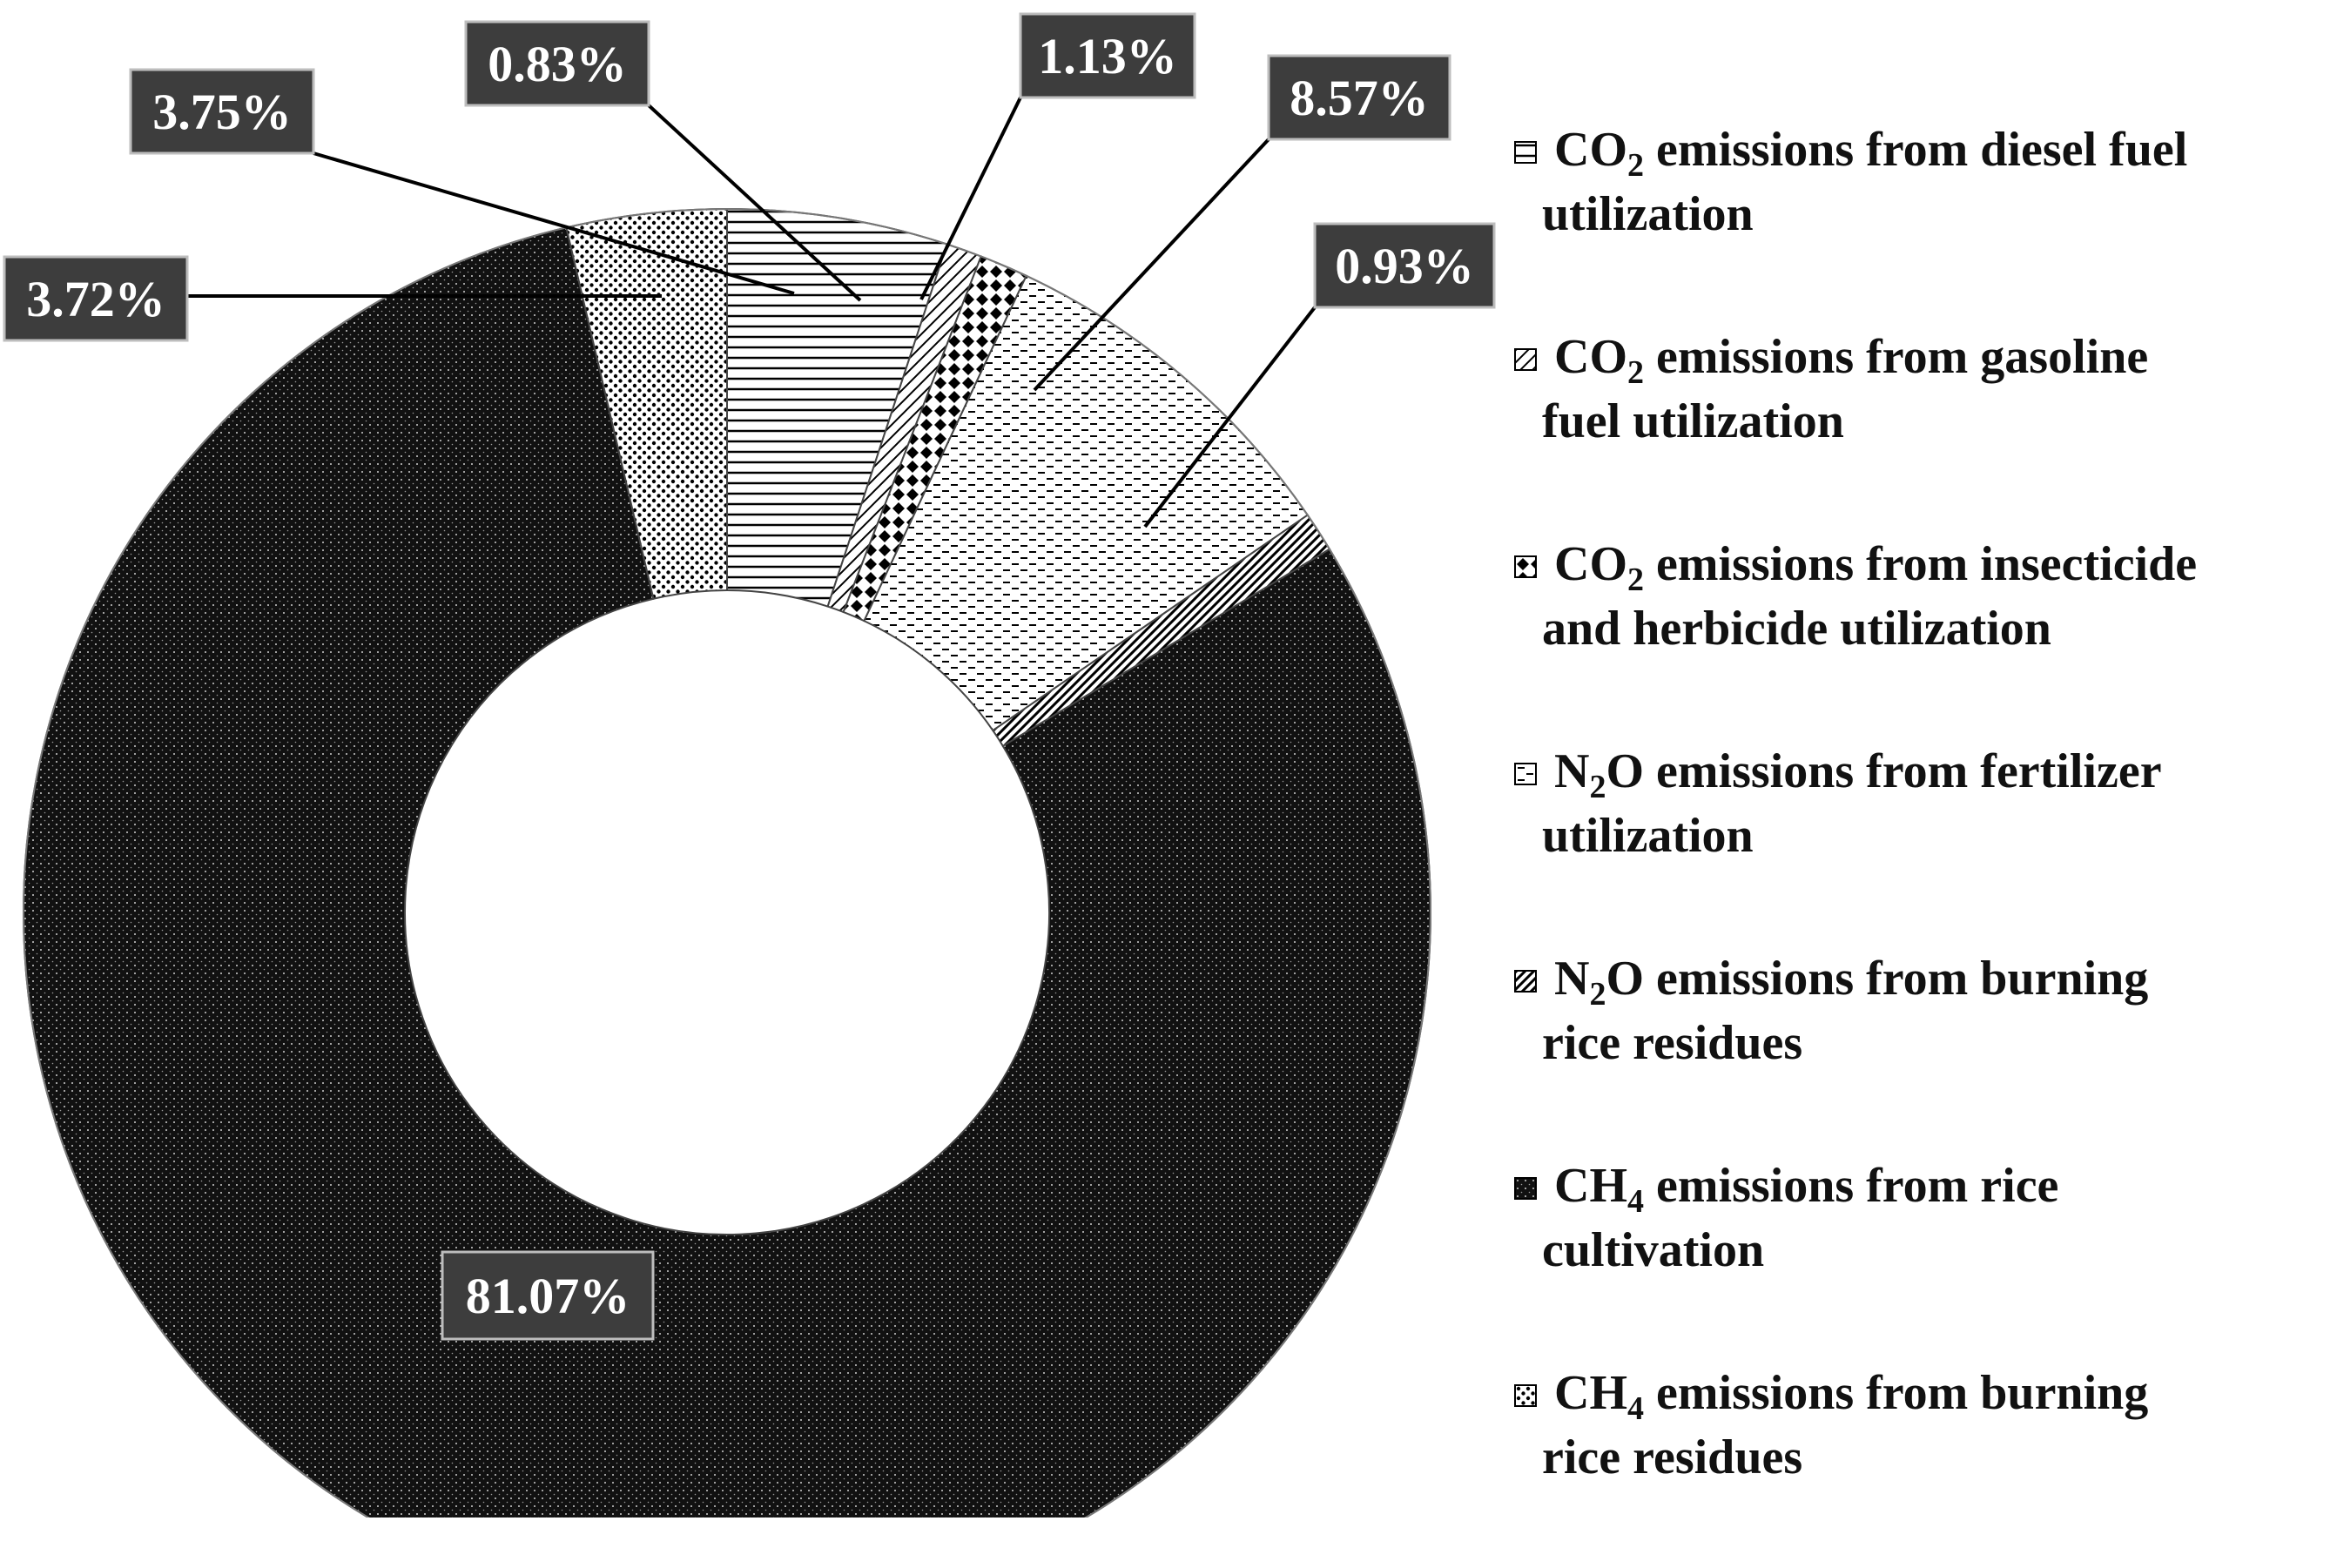  I want to click on legend-item-n2o_burning: N2O emissions from burning rice residues, so click(1918, 1050).